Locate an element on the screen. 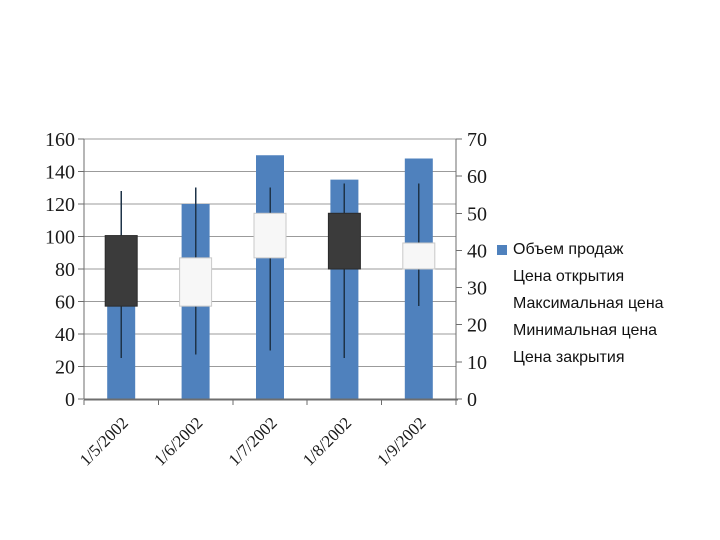  left-axis-label: 140 is located at coordinates (60, 173).